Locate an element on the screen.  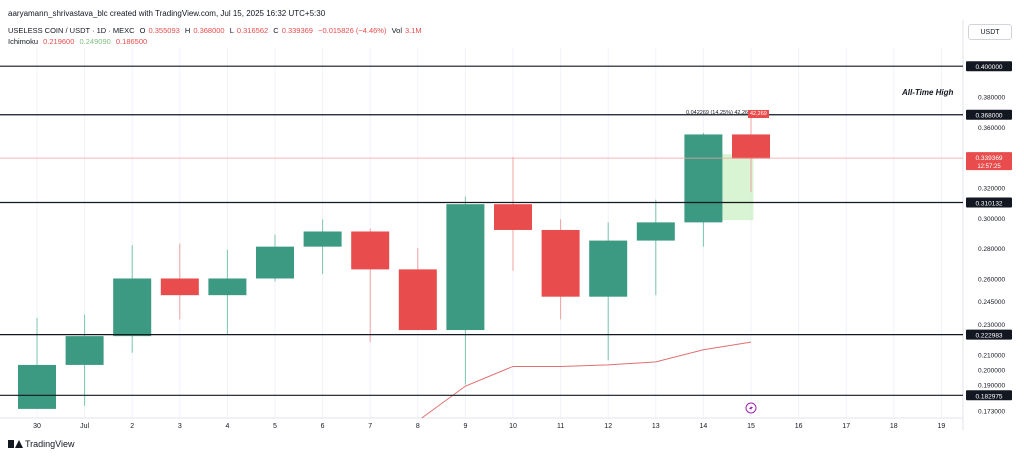
level-price-tag: 0.182975 is located at coordinates (989, 395).